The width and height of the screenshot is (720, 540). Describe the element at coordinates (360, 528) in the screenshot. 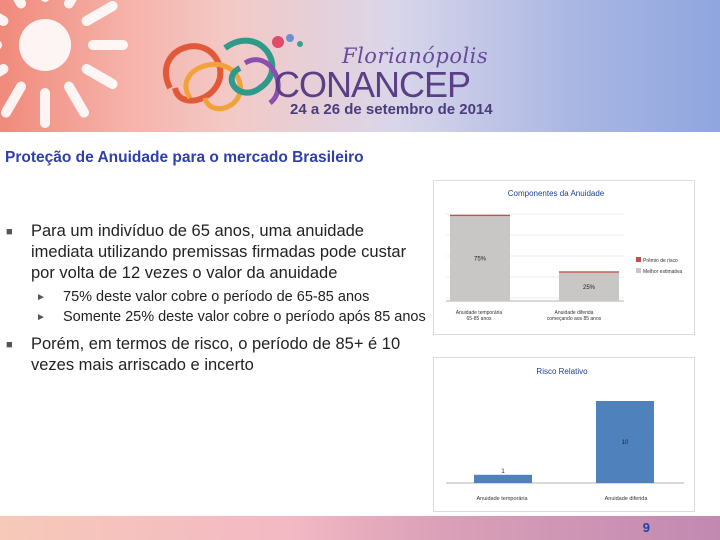

I see `footer-bar` at that location.